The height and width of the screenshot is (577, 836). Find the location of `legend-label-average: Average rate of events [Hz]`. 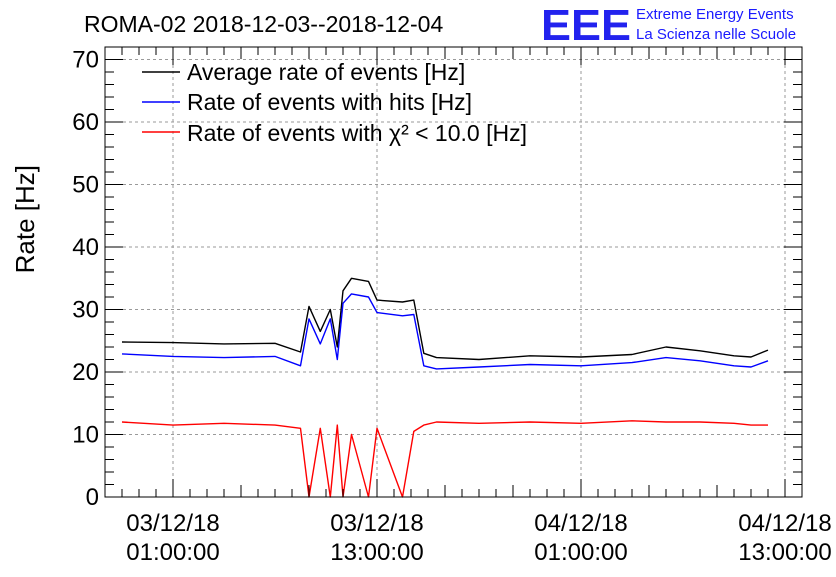

legend-label-average: Average rate of events [Hz] is located at coordinates (326, 72).